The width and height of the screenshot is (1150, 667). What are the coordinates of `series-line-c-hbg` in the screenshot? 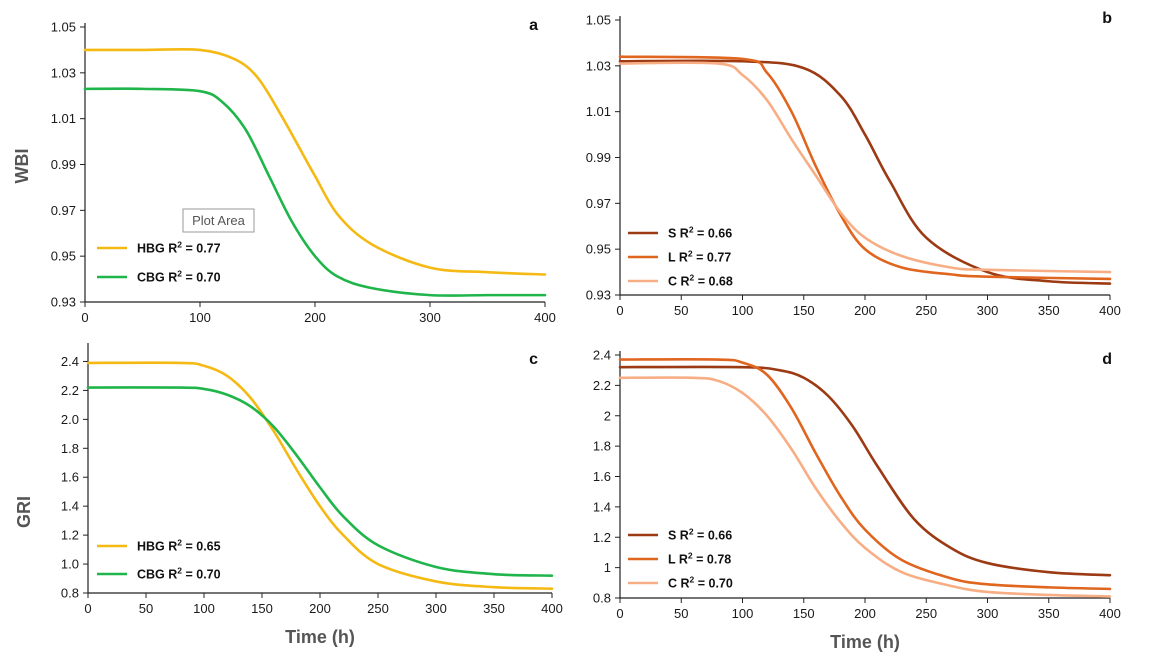 It's located at (320, 475).